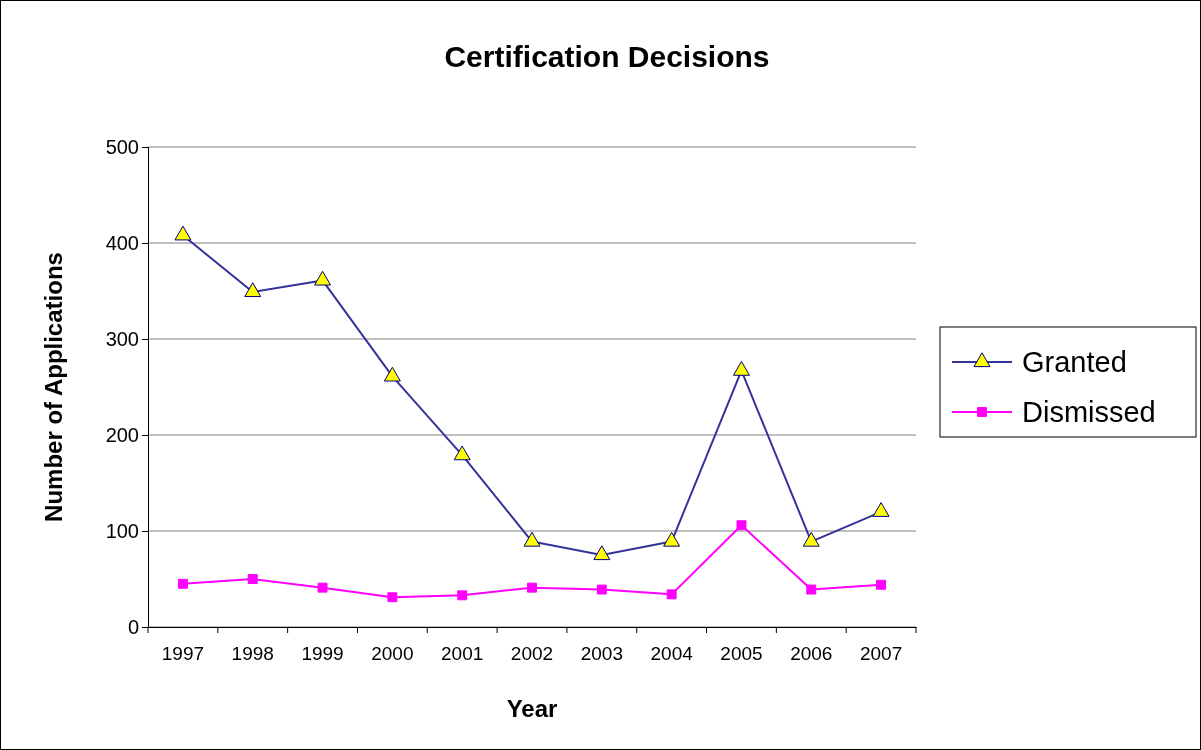 The width and height of the screenshot is (1201, 750). I want to click on x-tick-label: 1999, so click(322, 654).